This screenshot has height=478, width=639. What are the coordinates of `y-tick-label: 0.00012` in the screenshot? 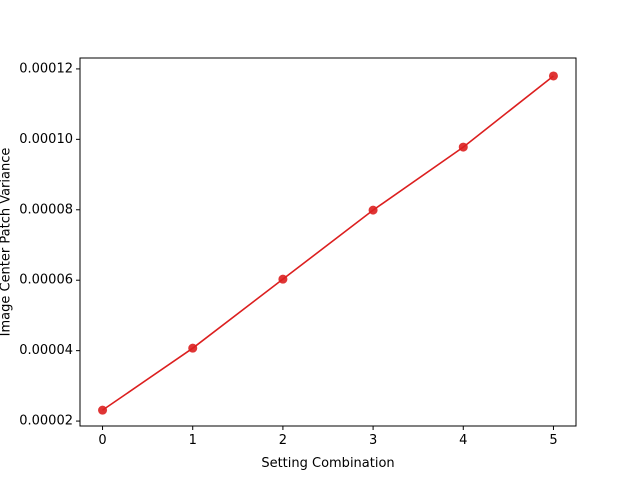 It's located at (46, 68).